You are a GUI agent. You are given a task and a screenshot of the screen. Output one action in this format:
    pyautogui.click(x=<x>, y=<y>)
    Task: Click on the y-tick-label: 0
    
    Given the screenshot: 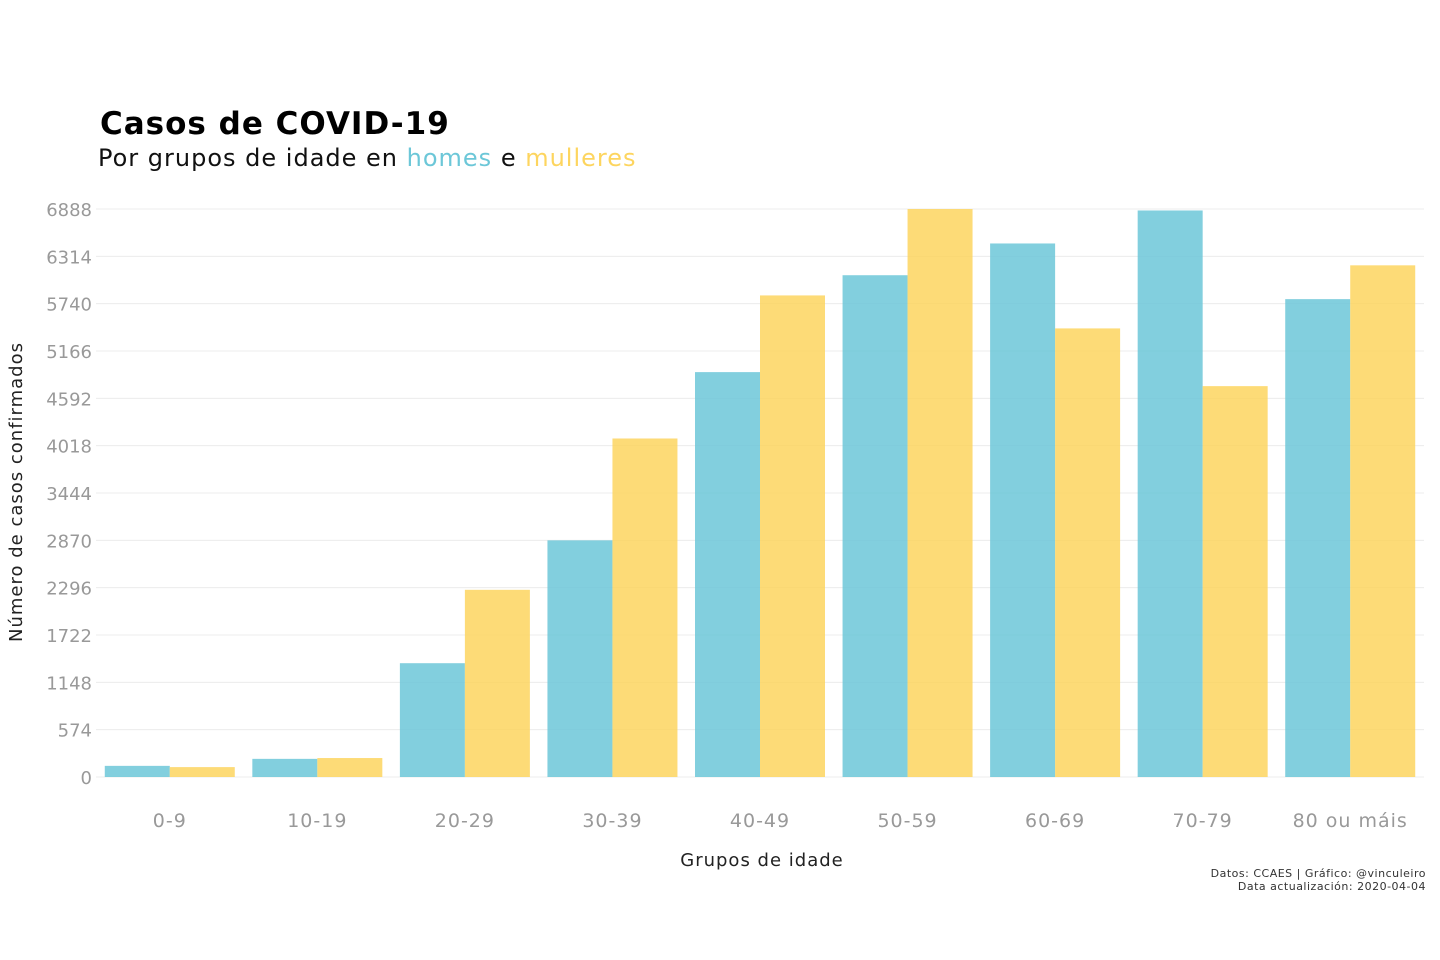 What is the action you would take?
    pyautogui.click(x=86, y=778)
    